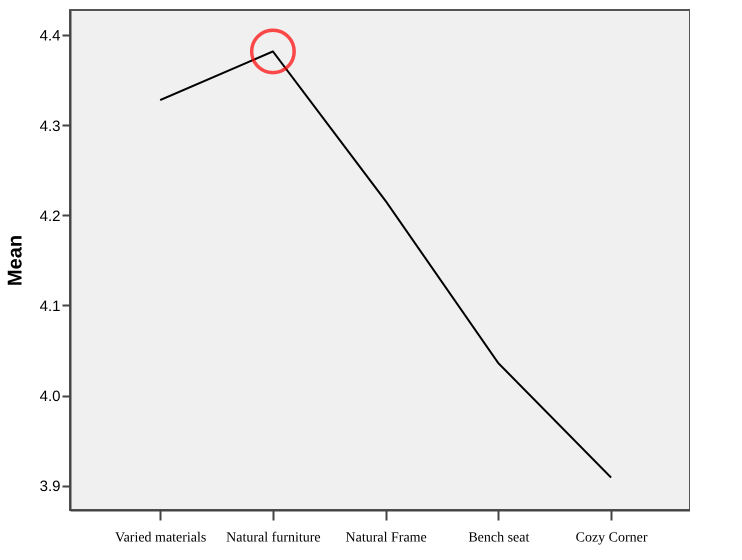  I want to click on x-tick-label: Natural Frame, so click(386, 538).